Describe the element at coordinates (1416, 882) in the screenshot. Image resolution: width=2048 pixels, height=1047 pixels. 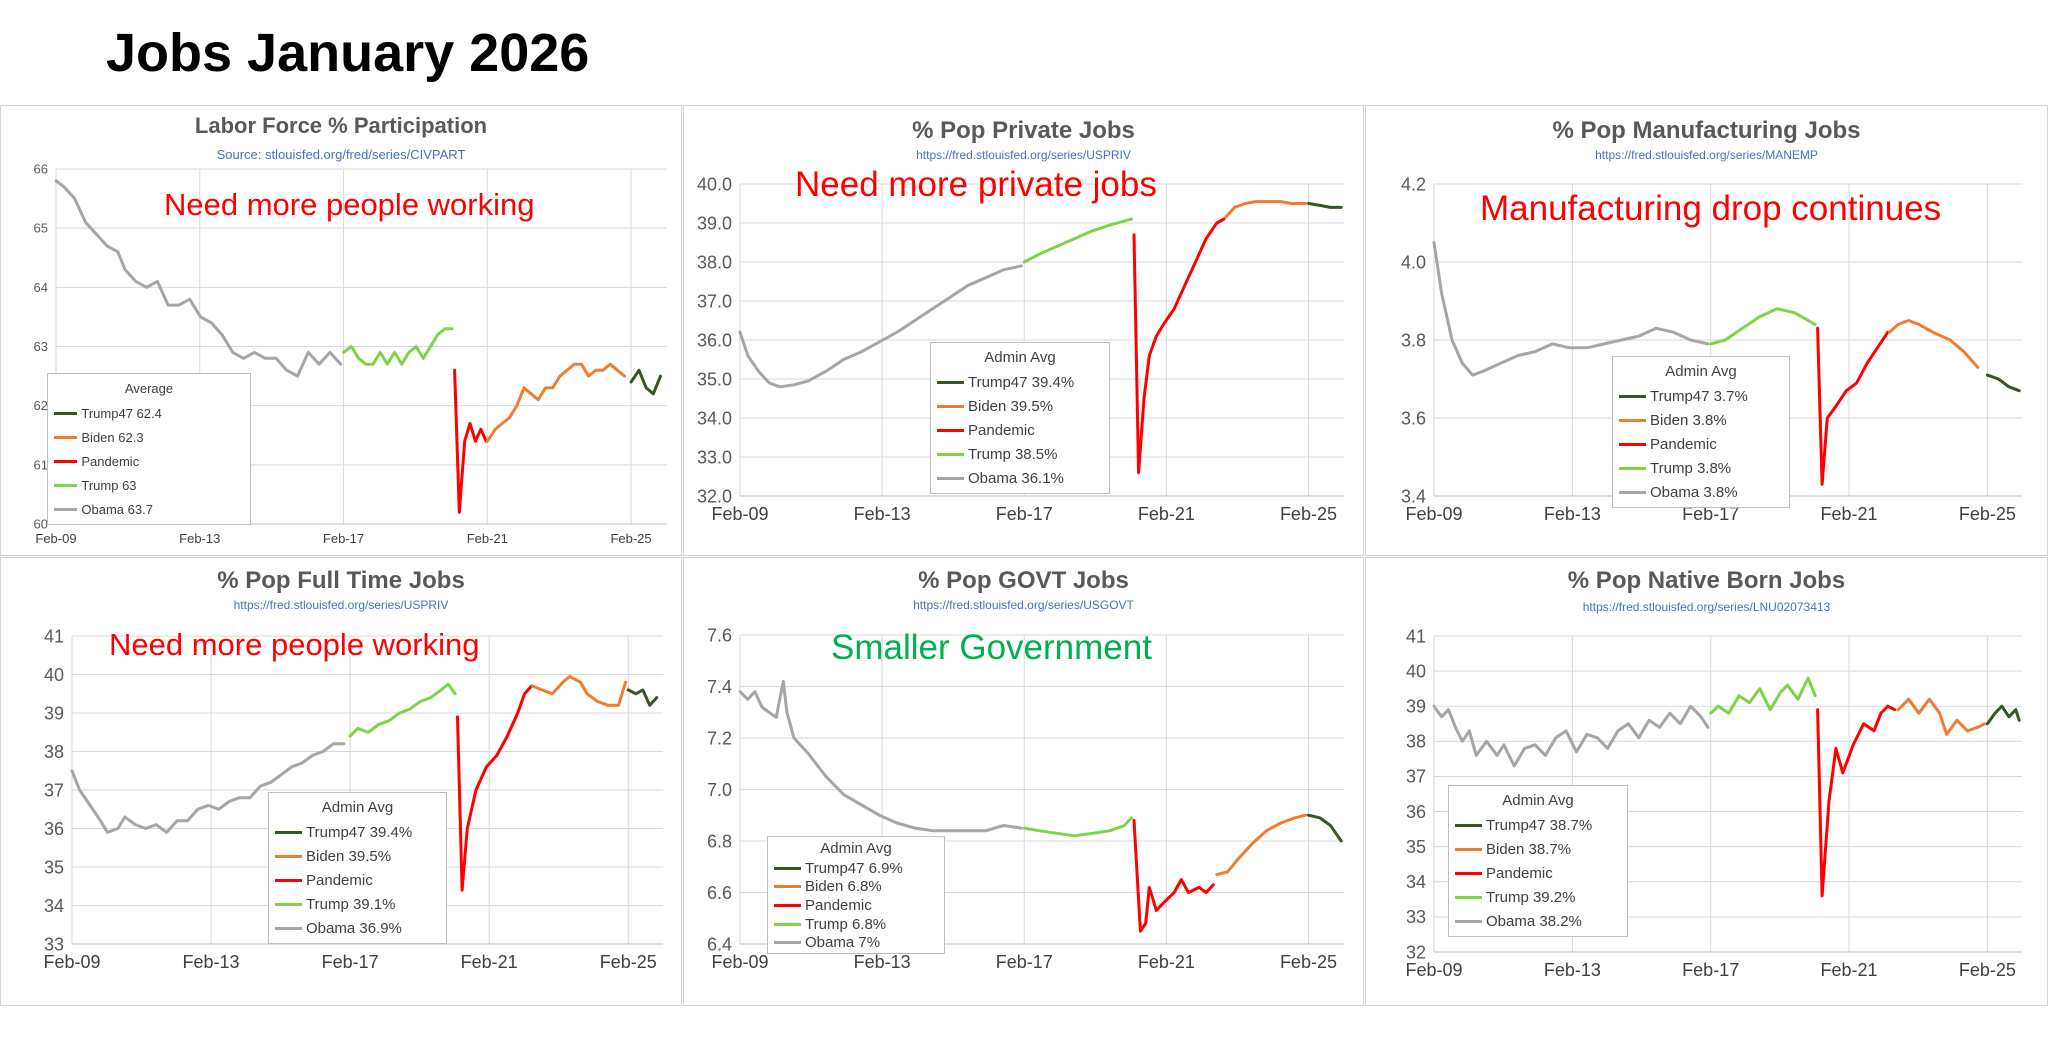
I see `y-tick-label: 34` at that location.